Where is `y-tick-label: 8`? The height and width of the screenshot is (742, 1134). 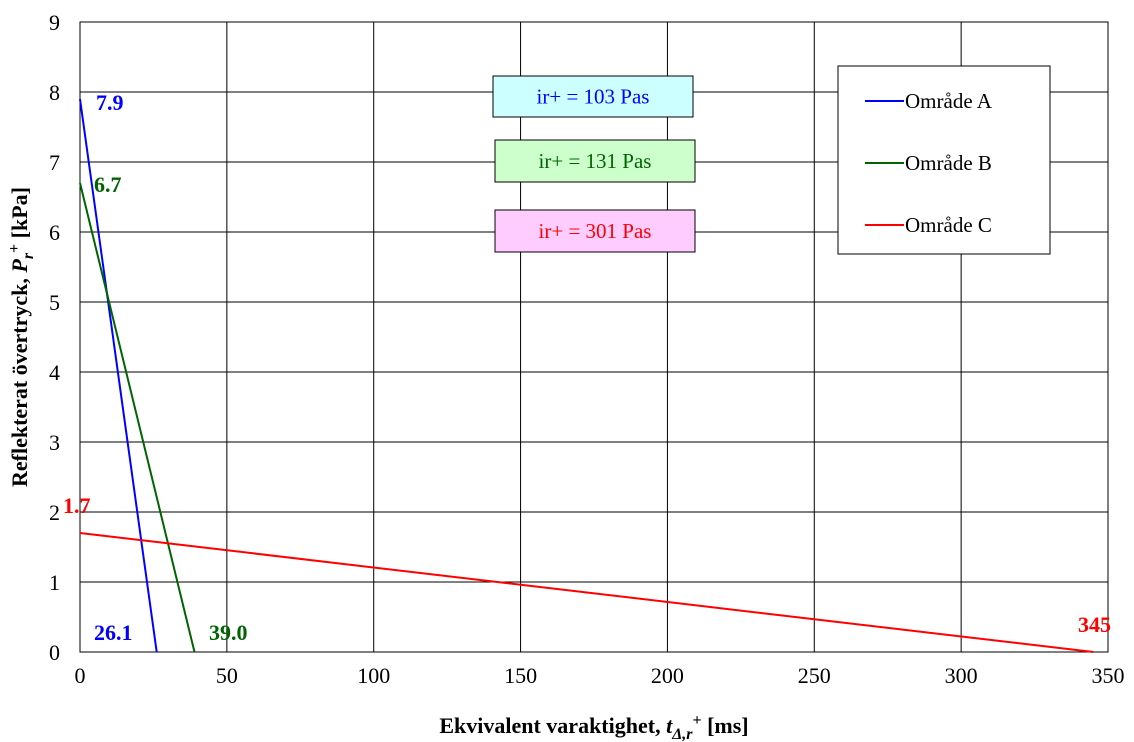
y-tick-label: 8 is located at coordinates (54, 92).